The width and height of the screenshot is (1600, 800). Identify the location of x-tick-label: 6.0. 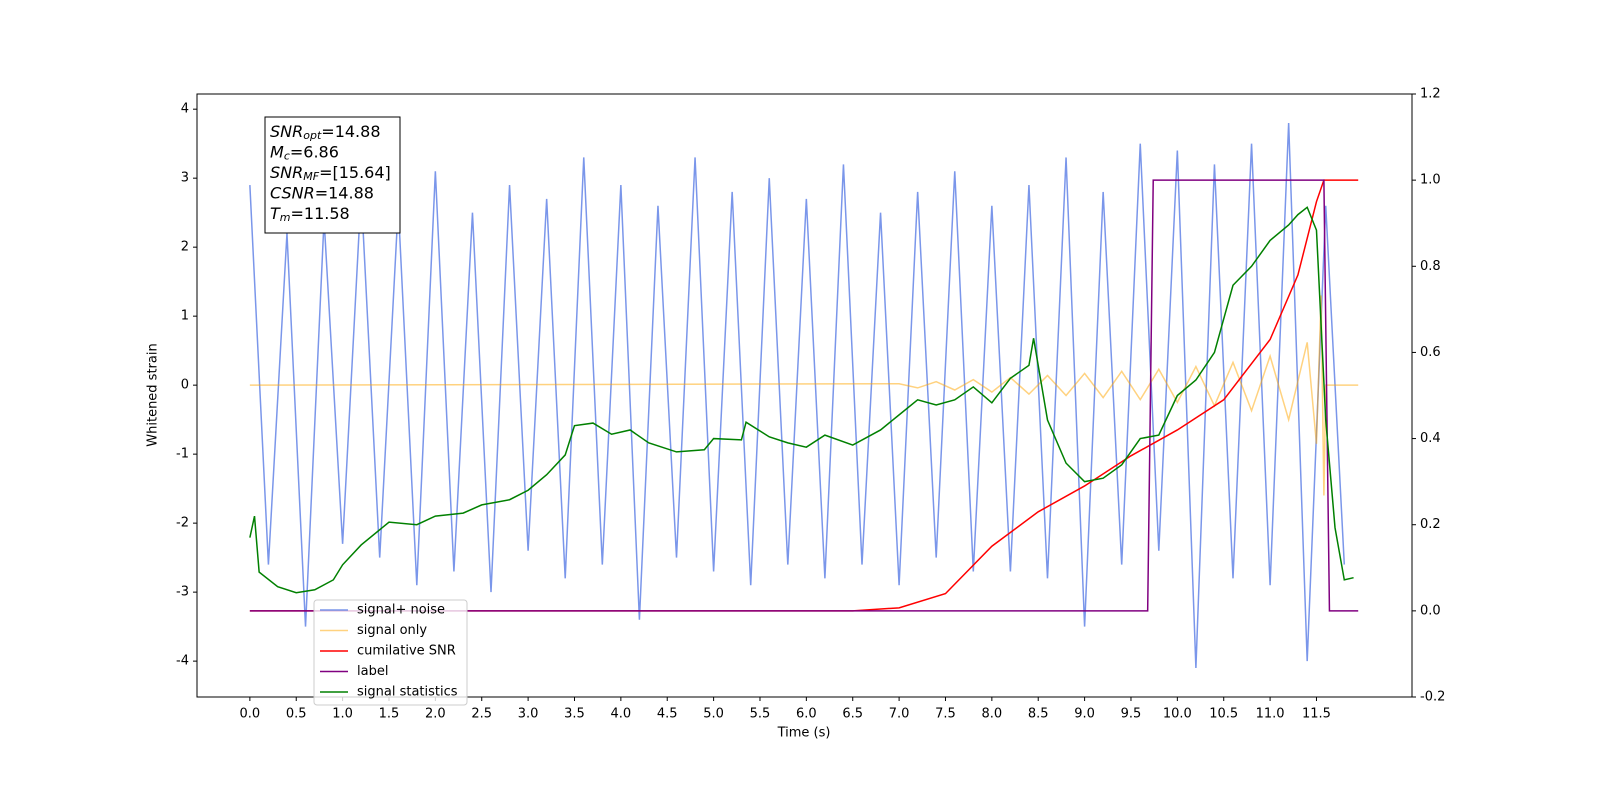
(806, 714).